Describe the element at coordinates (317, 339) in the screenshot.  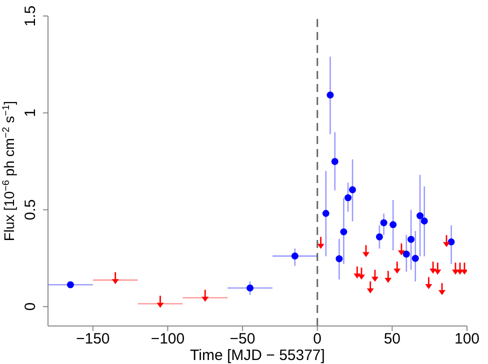
I see `x-tick-label: 0` at that location.